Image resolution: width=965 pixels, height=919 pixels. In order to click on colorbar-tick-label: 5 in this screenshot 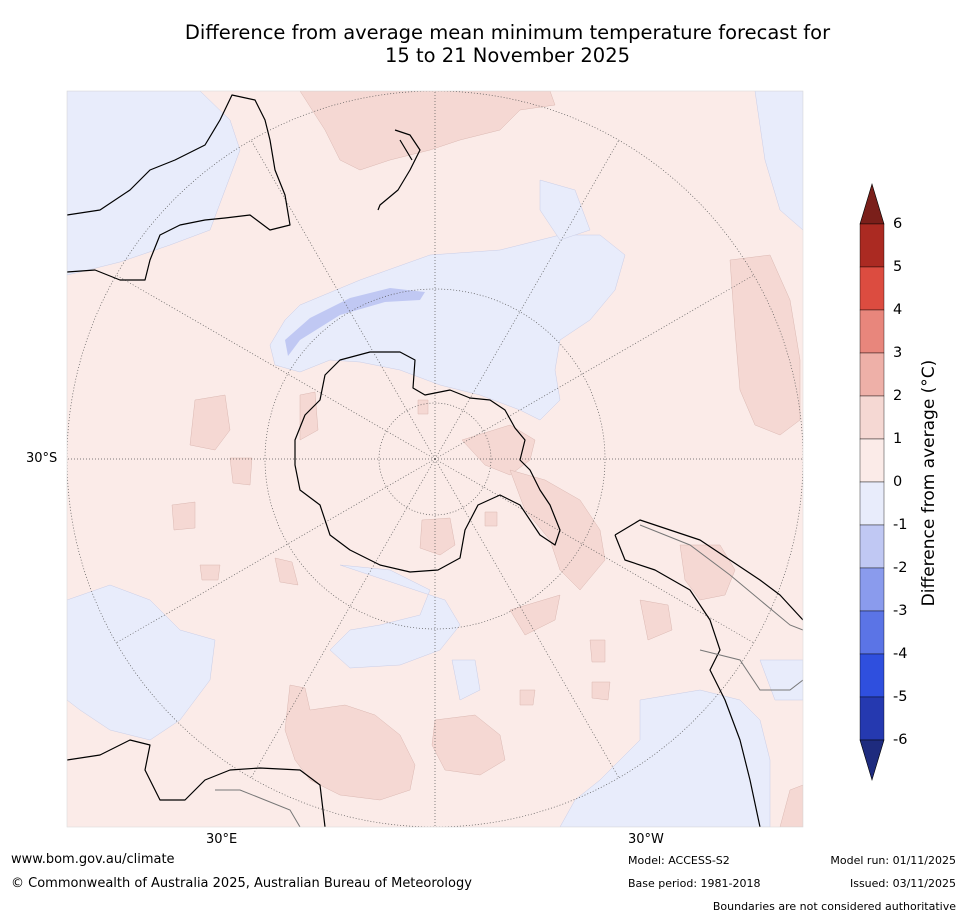, I will do `click(898, 267)`.